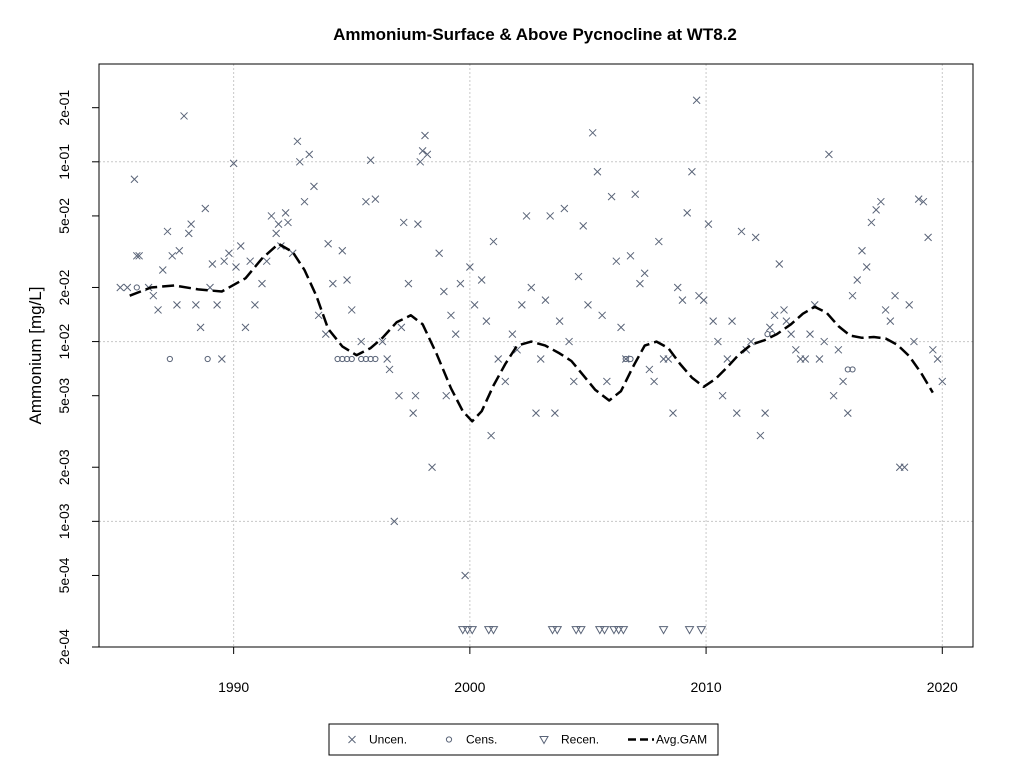 This screenshot has width=1024, height=768. What do you see at coordinates (681, 740) in the screenshot?
I see `legend-label-3: Avg.GAM` at bounding box center [681, 740].